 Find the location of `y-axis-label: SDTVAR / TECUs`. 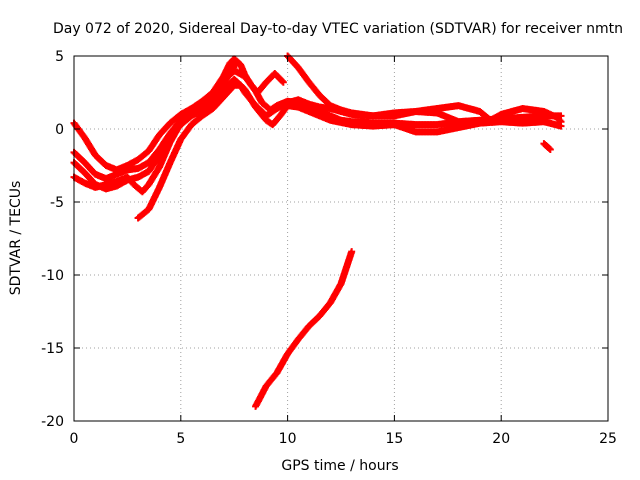

y-axis-label: SDTVAR / TECUs is located at coordinates (16, 238).